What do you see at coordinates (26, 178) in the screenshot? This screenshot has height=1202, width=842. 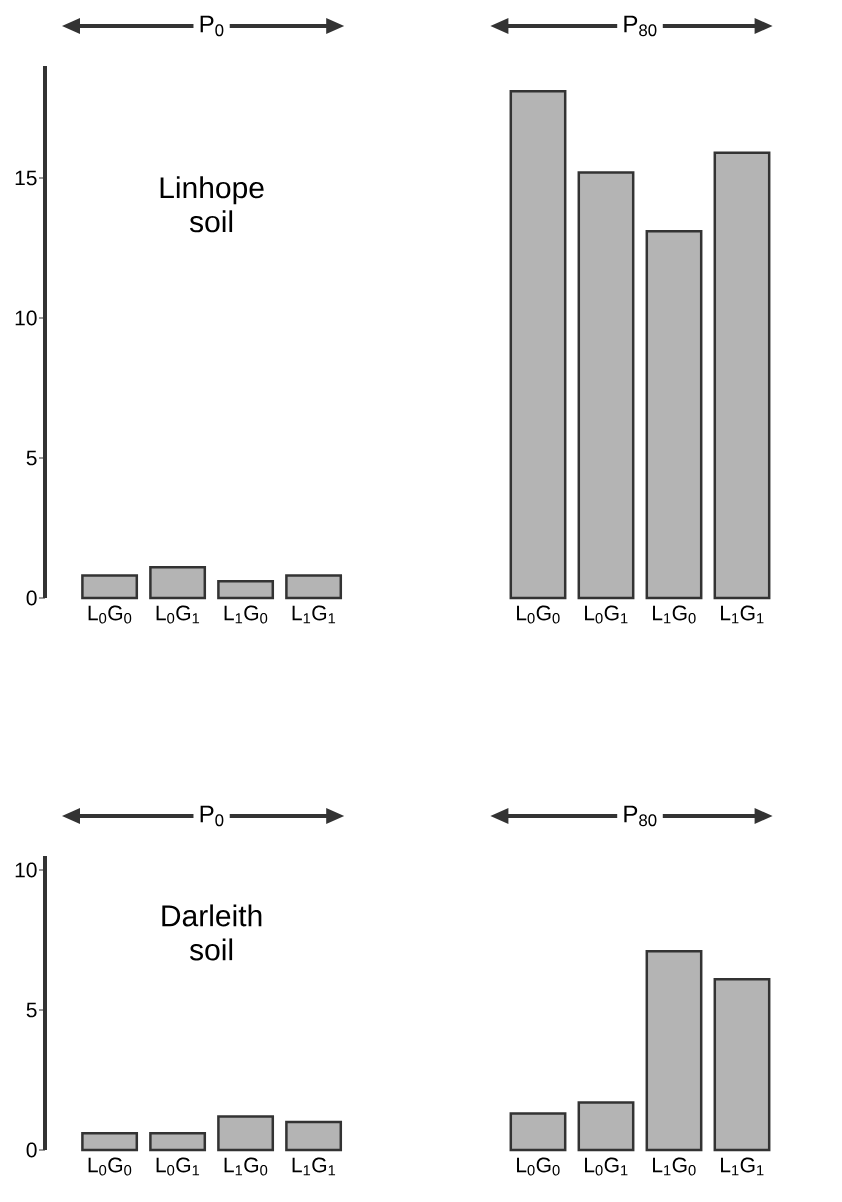 I see `y-tick-label: 15` at bounding box center [26, 178].